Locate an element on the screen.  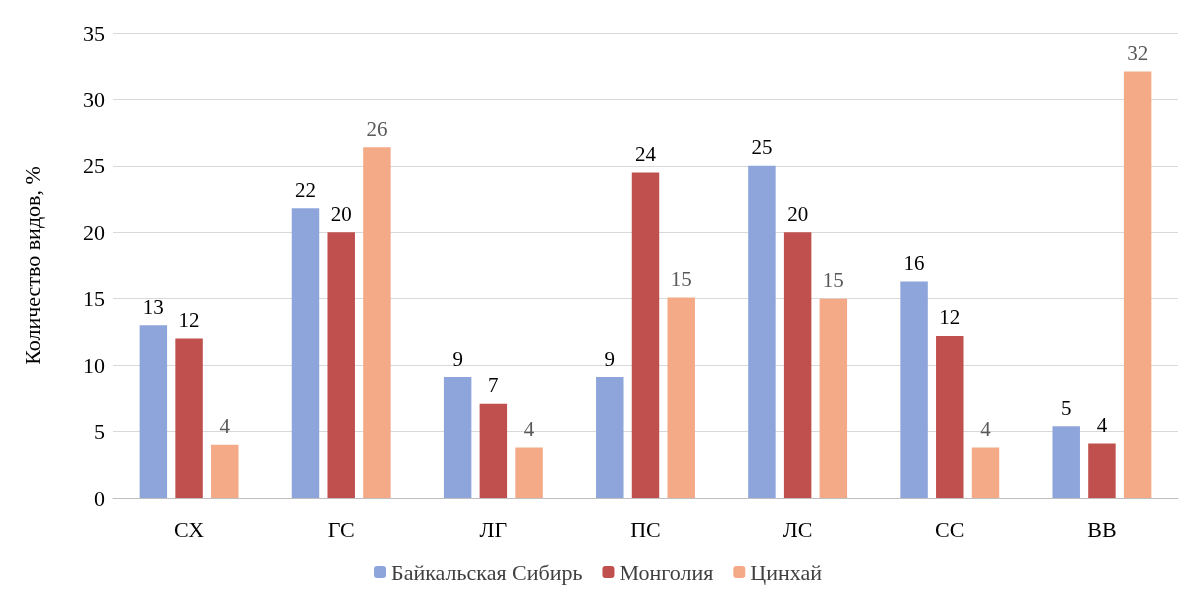
y-tick-label: 10 is located at coordinates (94, 365).